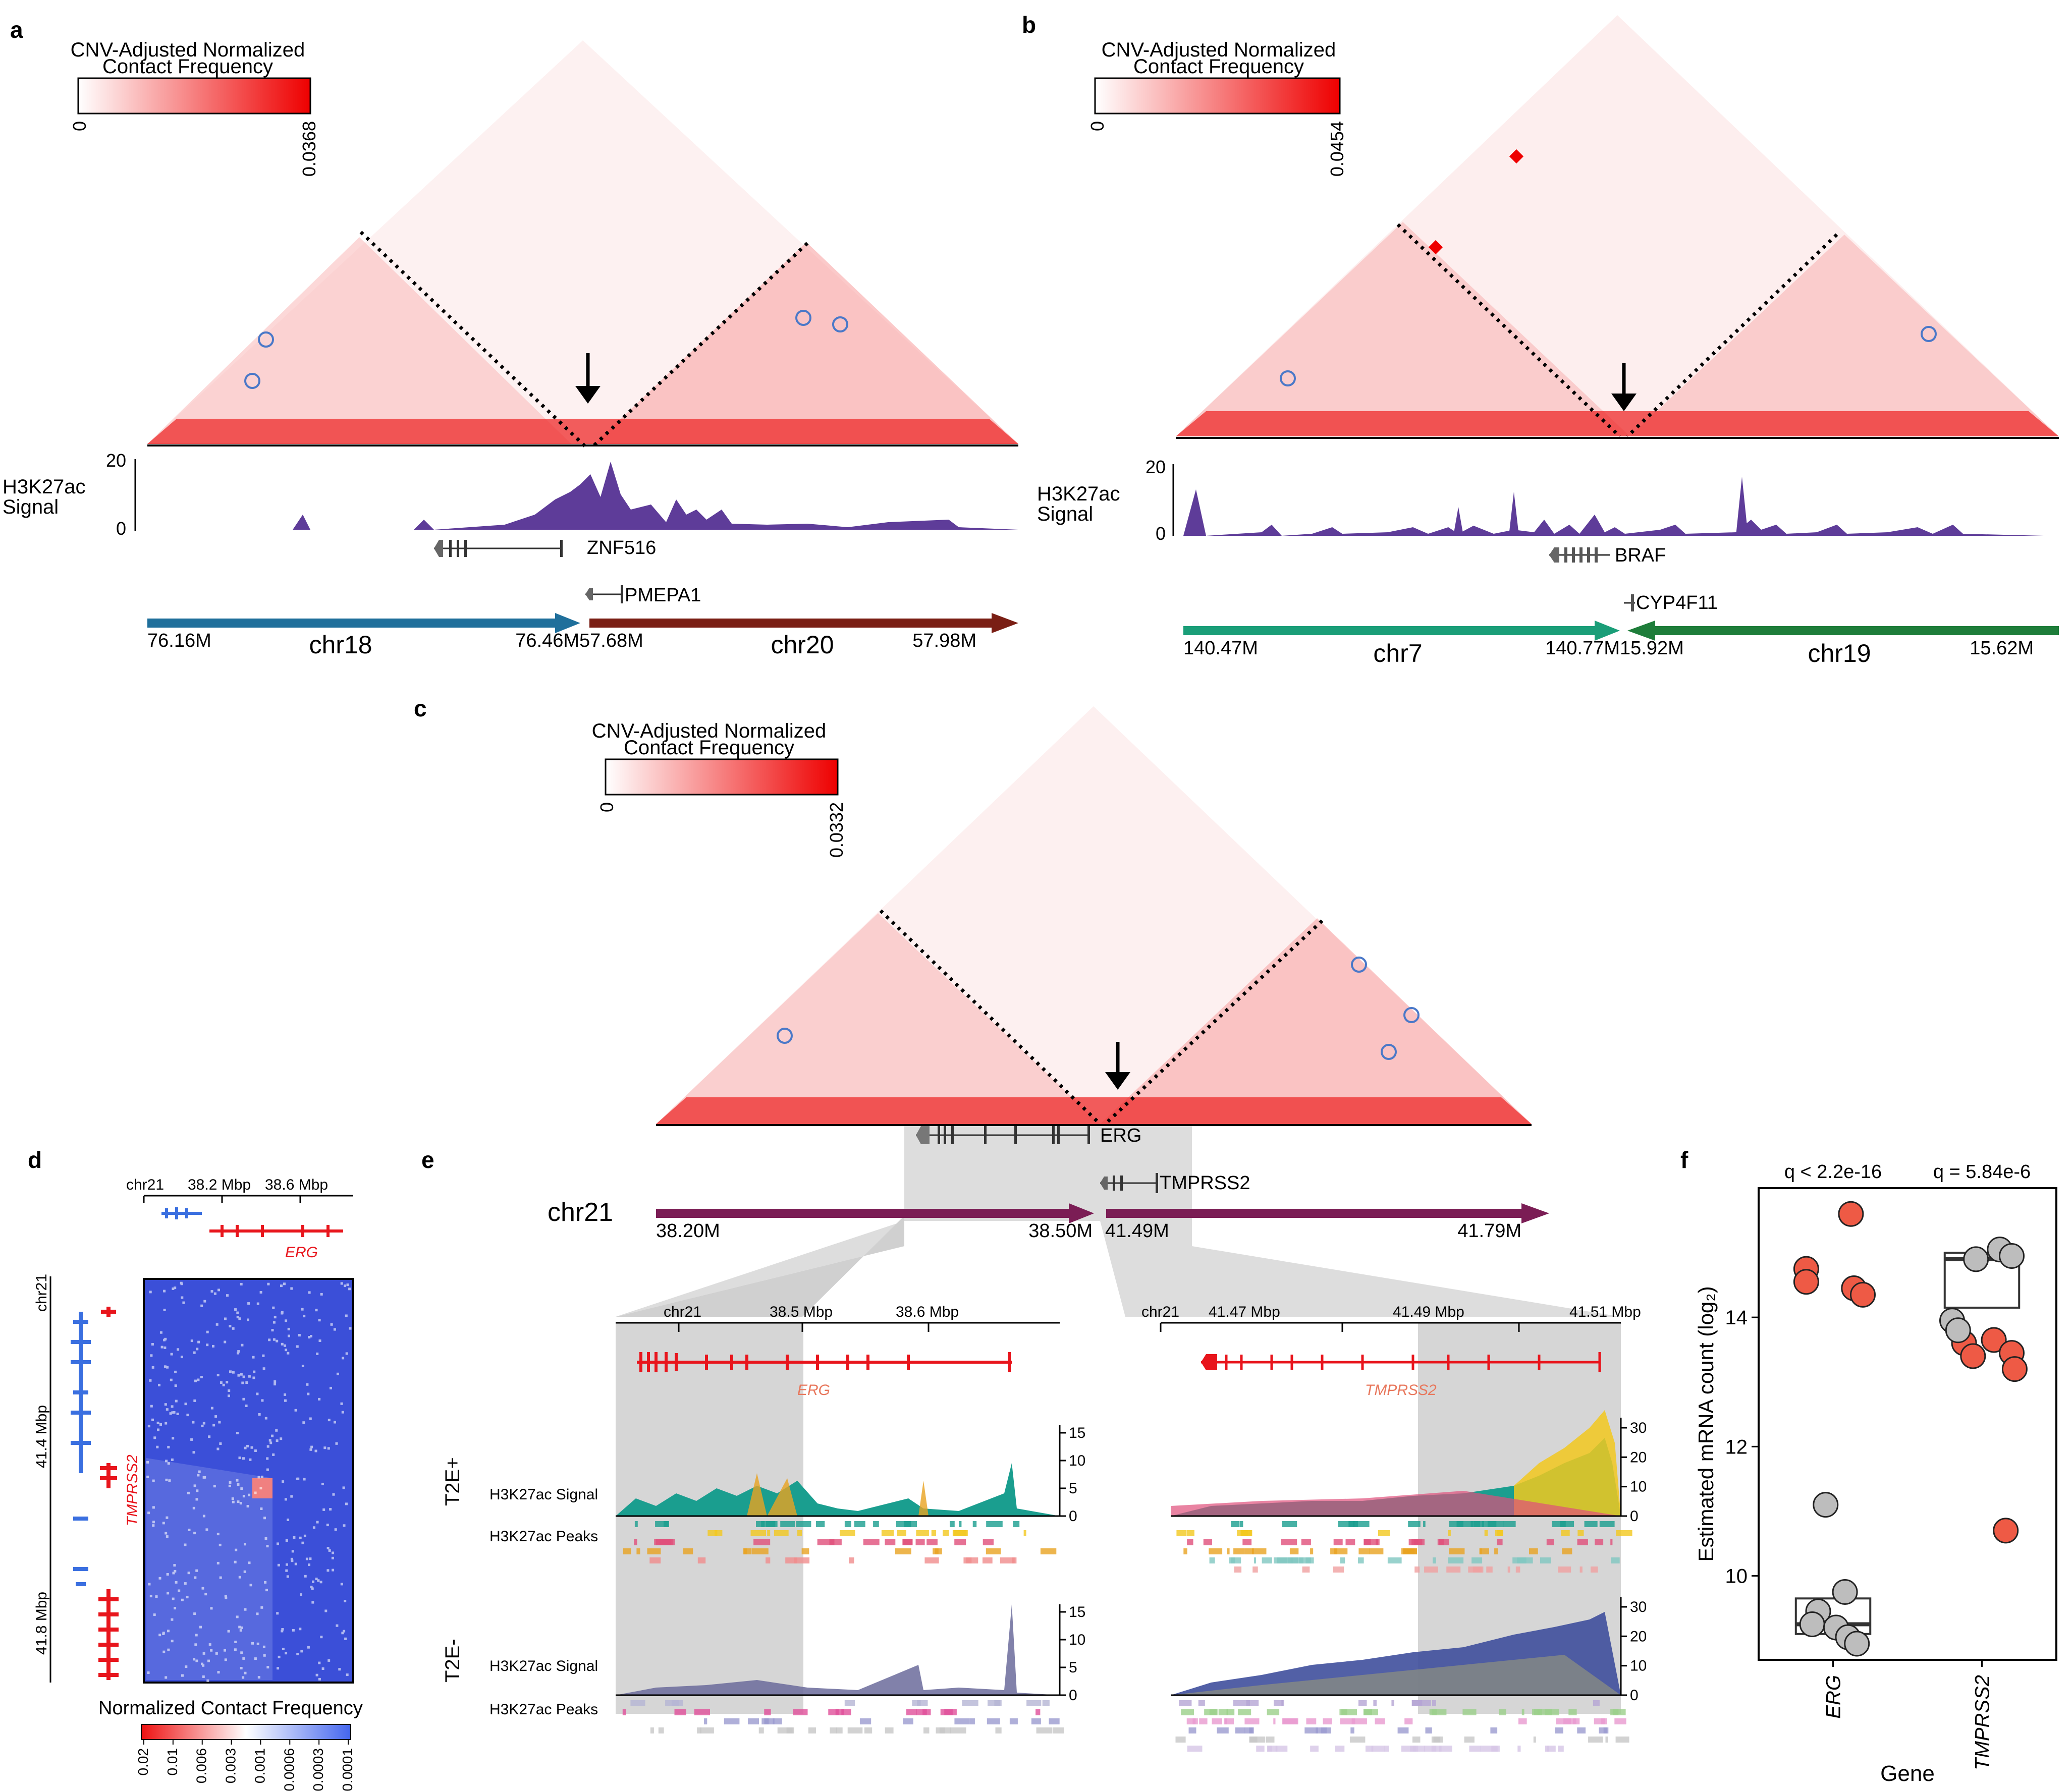  Describe the element at coordinates (1581, 555) in the screenshot. I see `gene-exon` at that location.